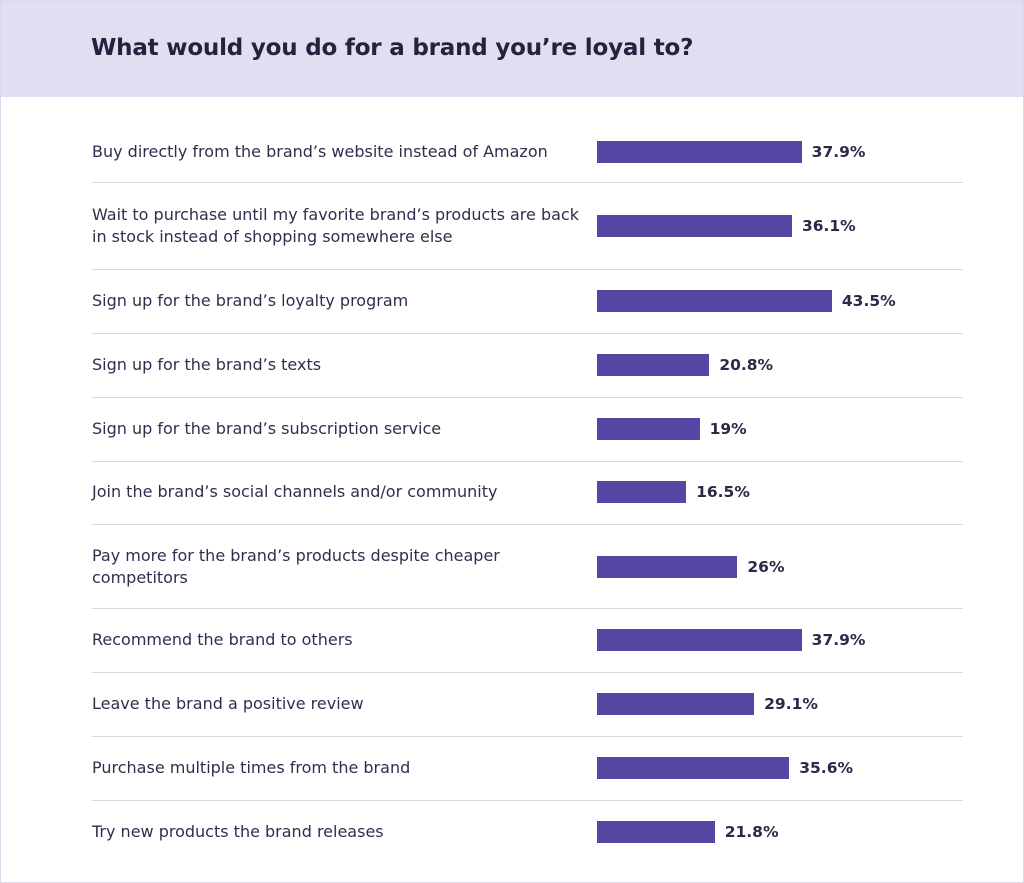 This screenshot has width=1024, height=883. Describe the element at coordinates (238, 831) in the screenshot. I see `category-label: Try new products the brand releases` at that location.